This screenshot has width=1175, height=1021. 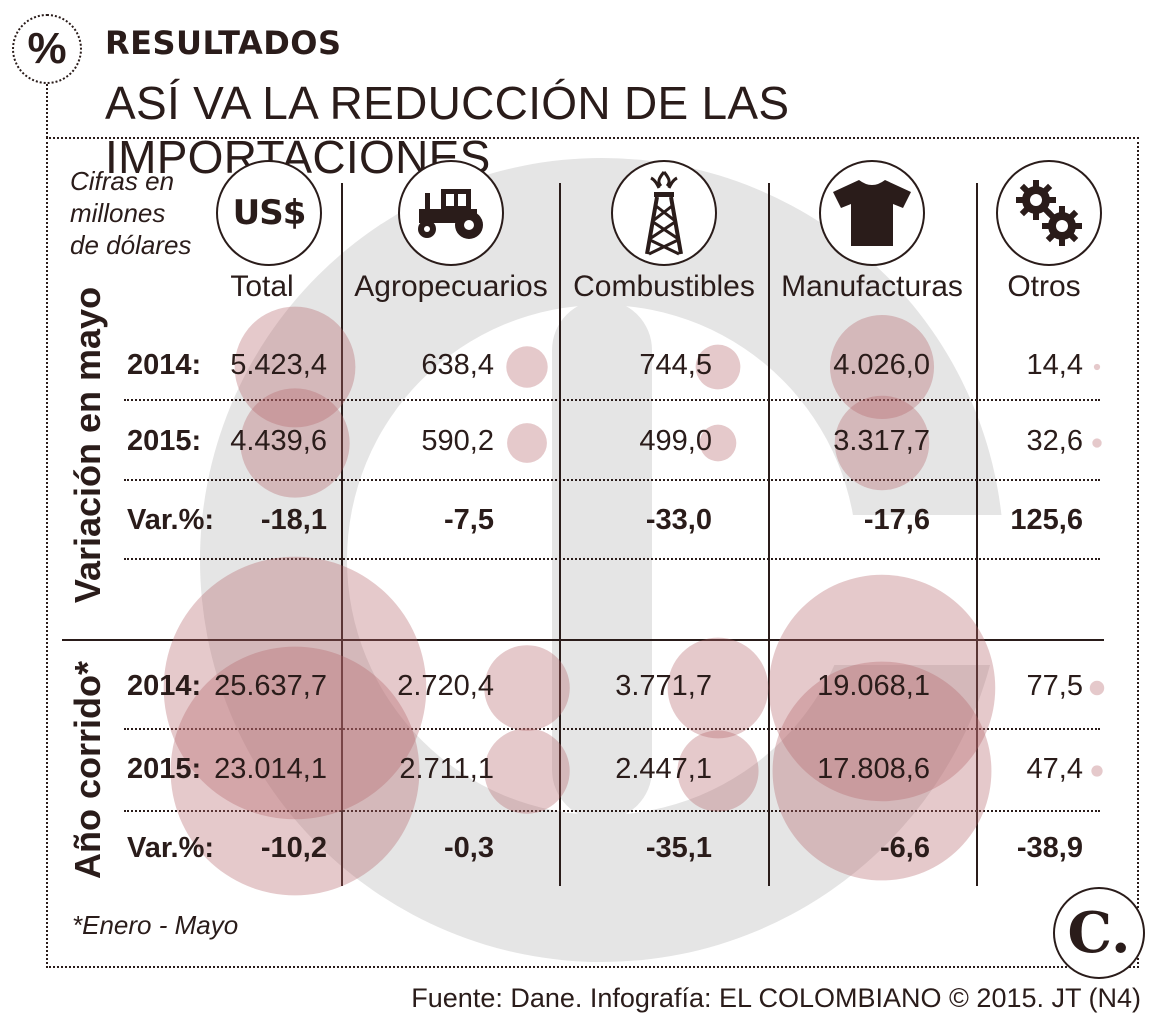 What do you see at coordinates (47, 111) in the screenshot?
I see `frame-connector` at bounding box center [47, 111].